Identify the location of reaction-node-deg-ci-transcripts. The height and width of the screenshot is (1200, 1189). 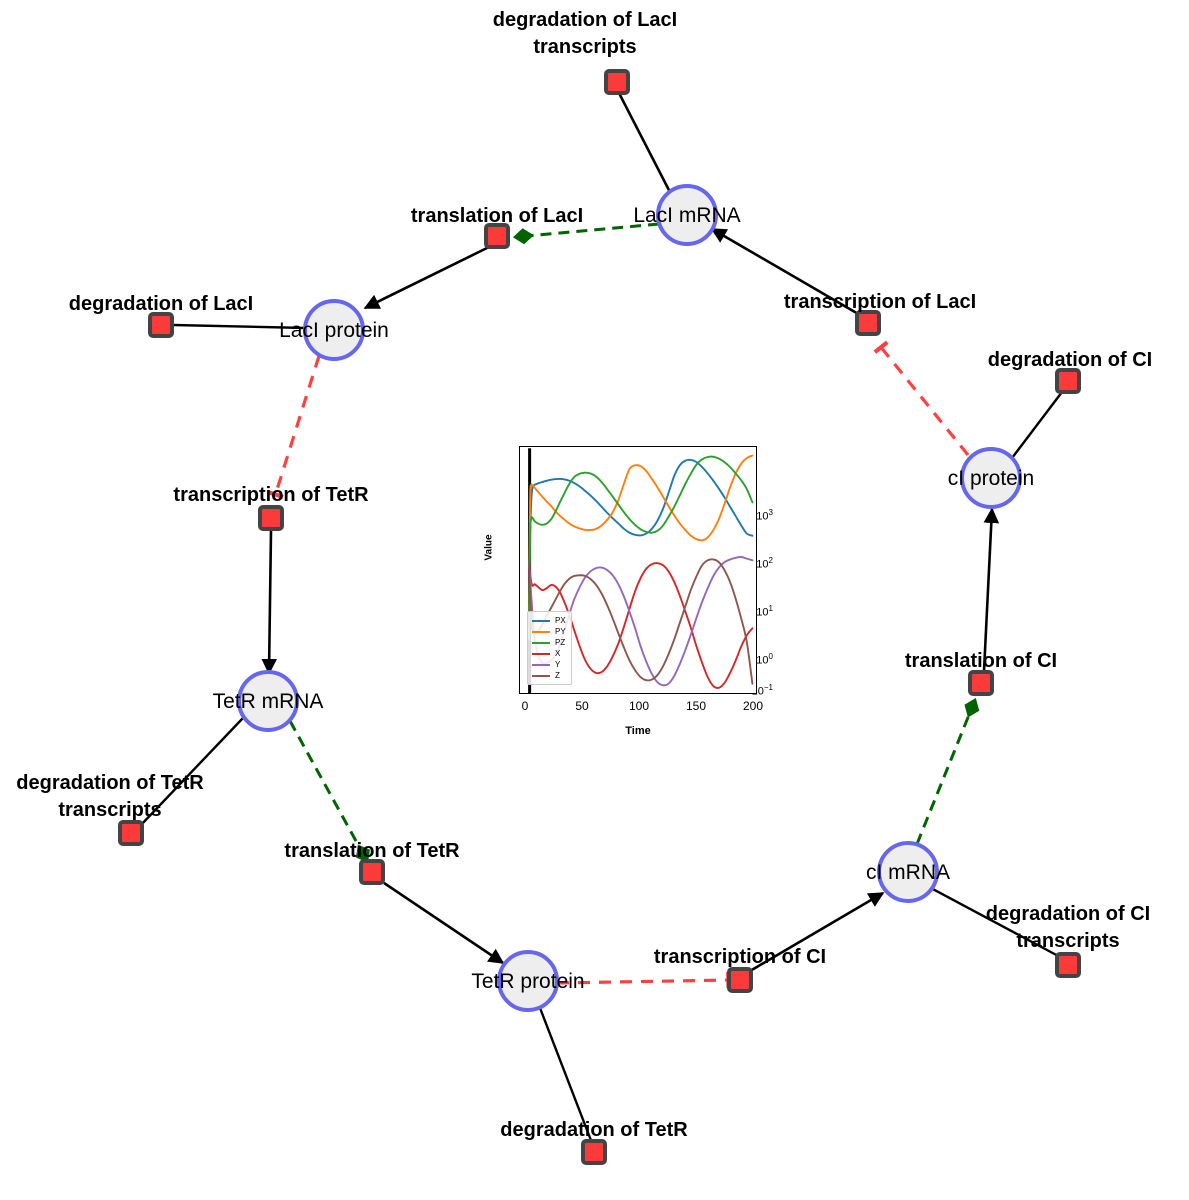
(1068, 965).